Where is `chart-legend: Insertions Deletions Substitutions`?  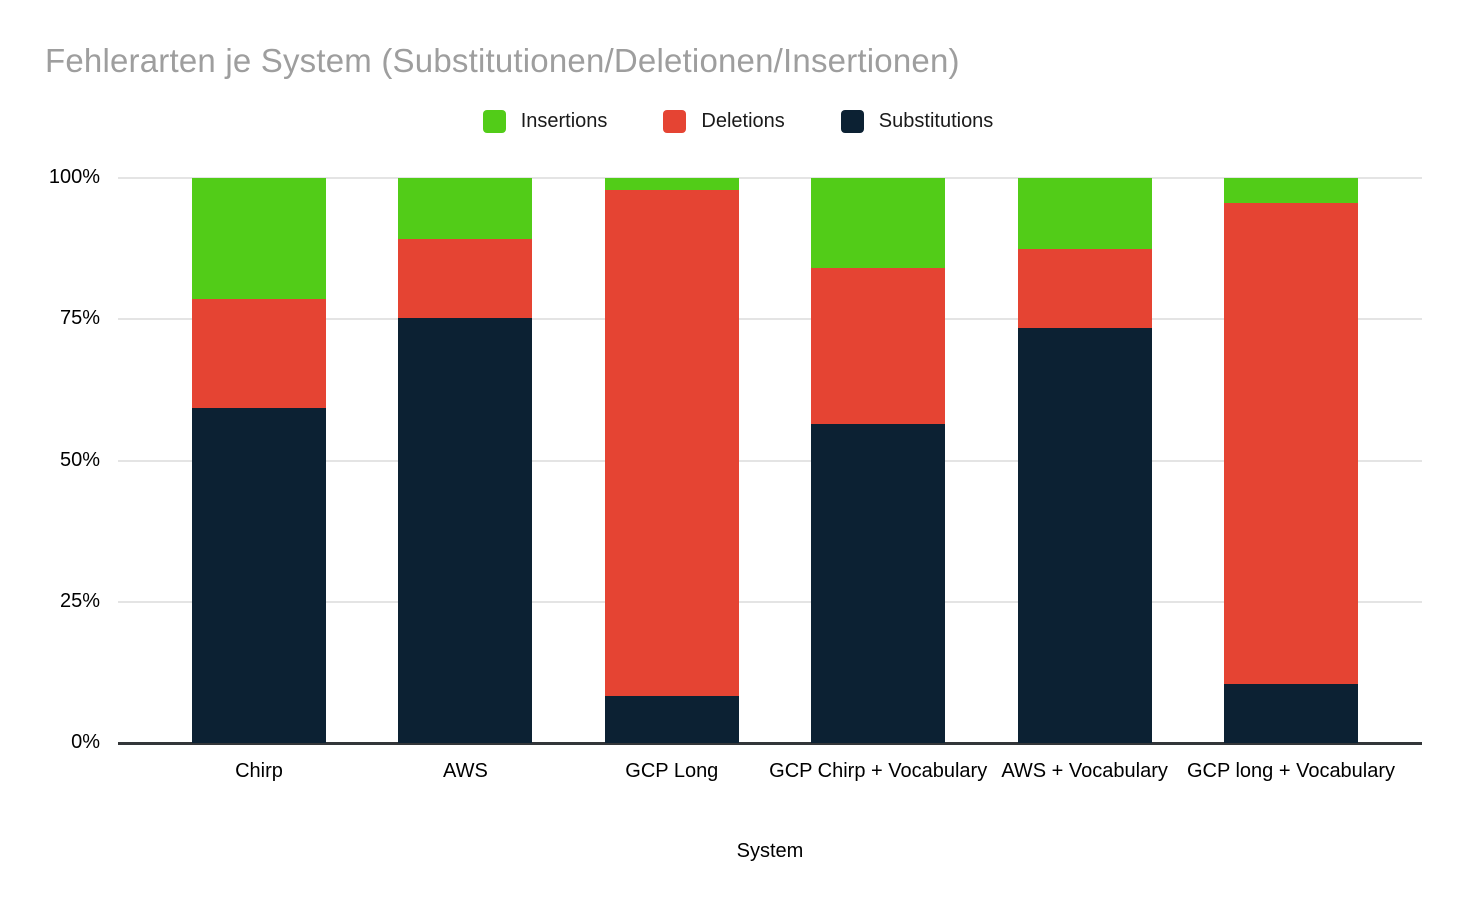 chart-legend: Insertions Deletions Substitutions is located at coordinates (738, 121).